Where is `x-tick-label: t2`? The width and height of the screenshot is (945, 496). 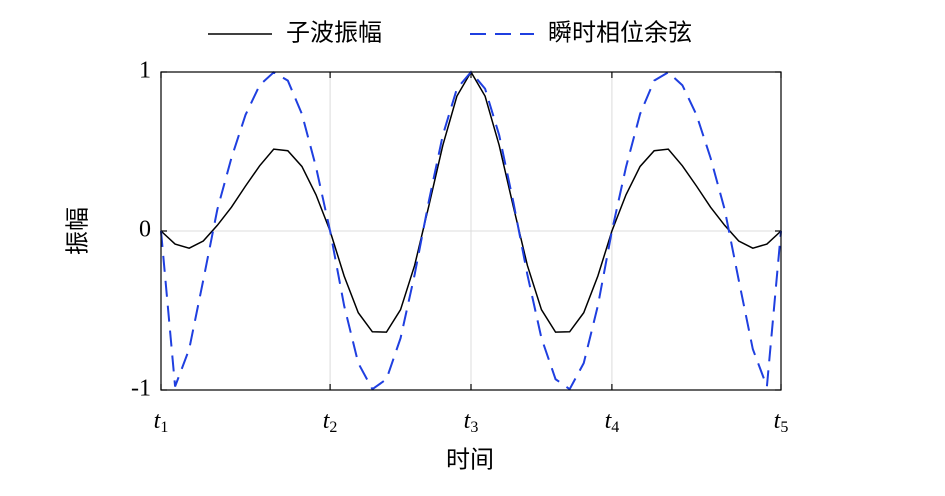
x-tick-label: t2 is located at coordinates (330, 422).